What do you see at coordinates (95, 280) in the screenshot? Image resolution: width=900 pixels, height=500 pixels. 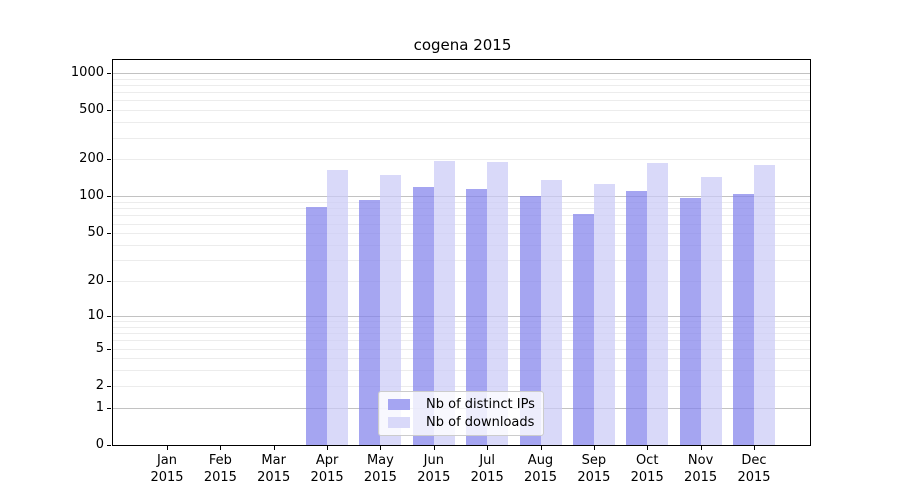 I see `y-axis-tick-label-20: 20` at bounding box center [95, 280].